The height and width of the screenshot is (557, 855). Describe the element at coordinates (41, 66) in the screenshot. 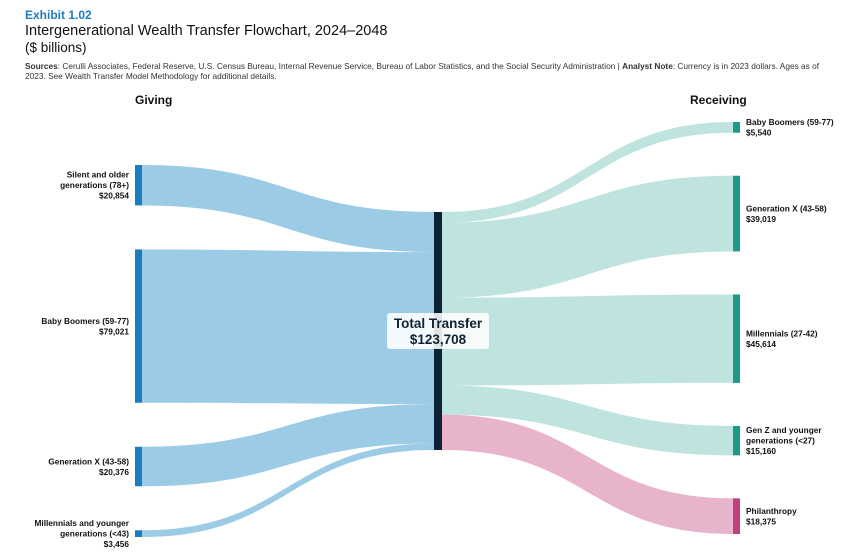

I see `sources-label: Sources` at that location.